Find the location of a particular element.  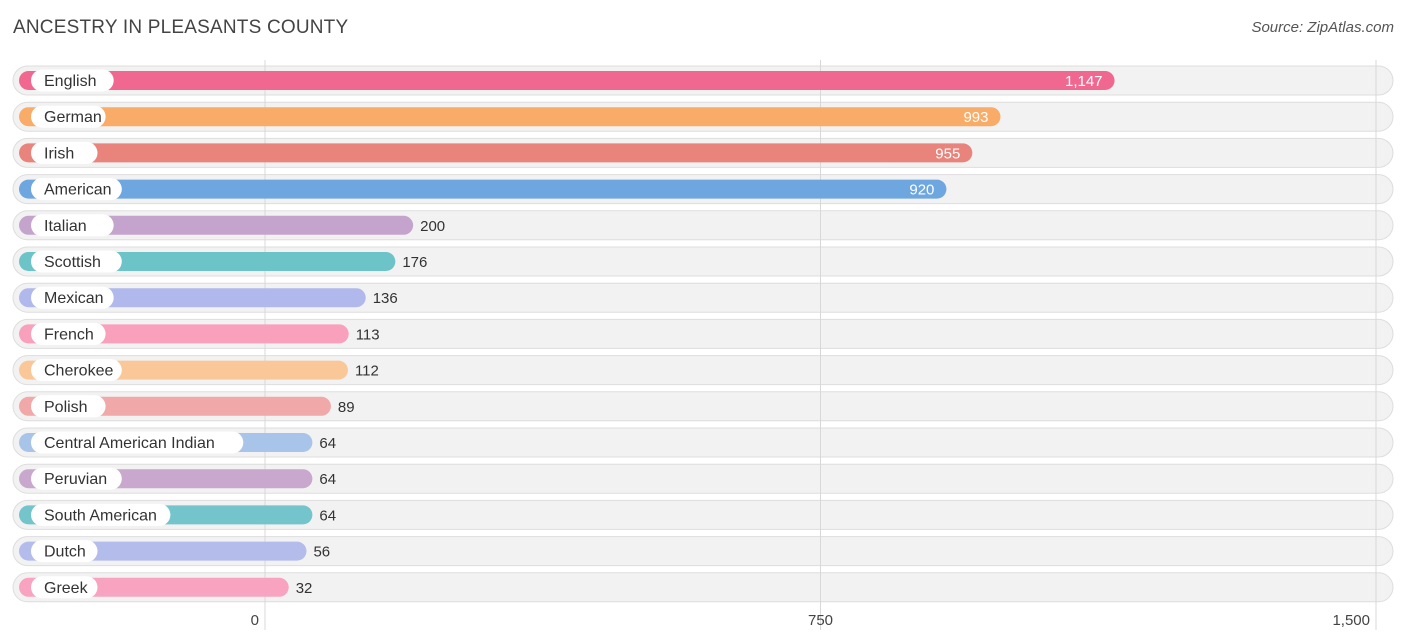

bar-row-mexican: Mexican 136 is located at coordinates (208, 297).